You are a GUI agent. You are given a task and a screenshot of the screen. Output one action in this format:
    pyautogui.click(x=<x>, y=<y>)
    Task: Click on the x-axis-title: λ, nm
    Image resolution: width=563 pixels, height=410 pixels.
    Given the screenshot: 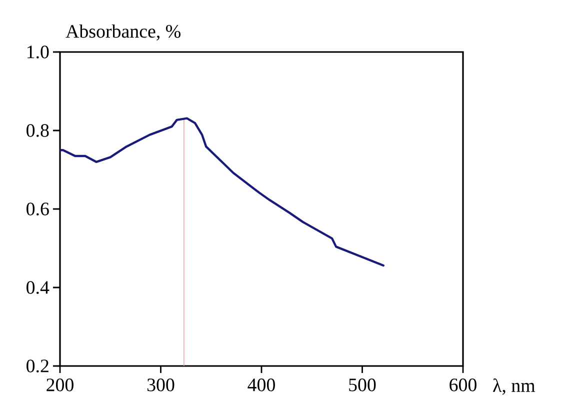 What is the action you would take?
    pyautogui.click(x=514, y=386)
    